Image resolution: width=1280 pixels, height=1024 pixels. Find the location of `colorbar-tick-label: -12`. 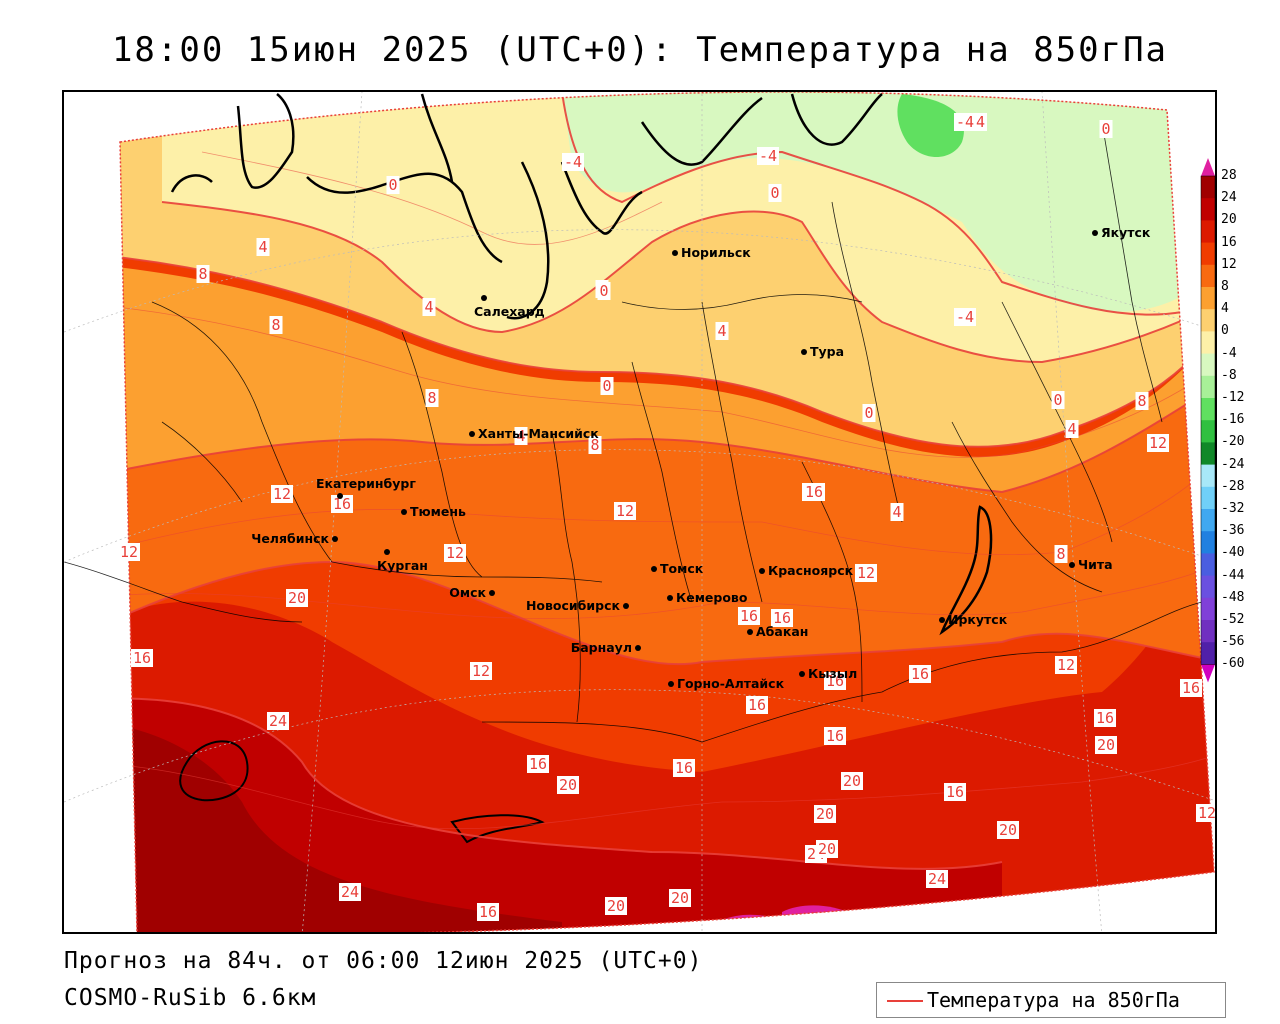

colorbar-tick-label: -12 is located at coordinates (1233, 397).